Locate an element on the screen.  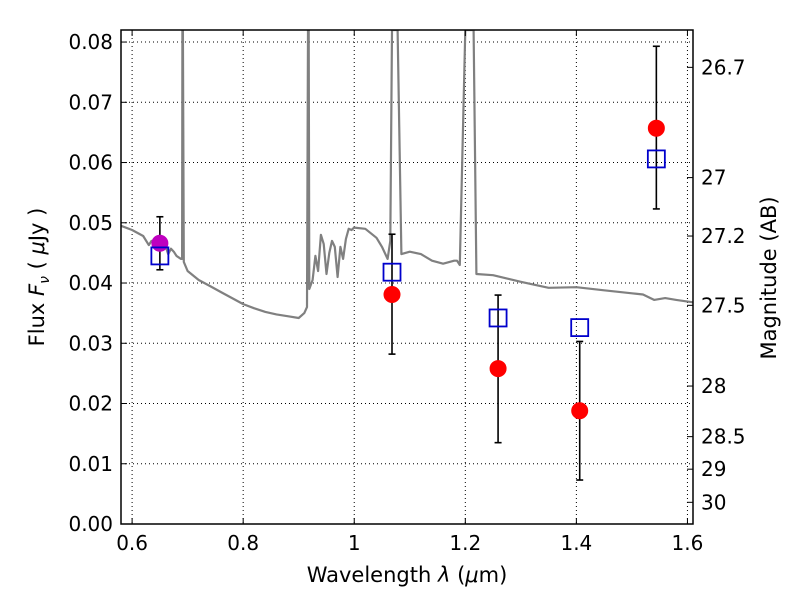
x-tick-label: 1.6 is located at coordinates (688, 543).